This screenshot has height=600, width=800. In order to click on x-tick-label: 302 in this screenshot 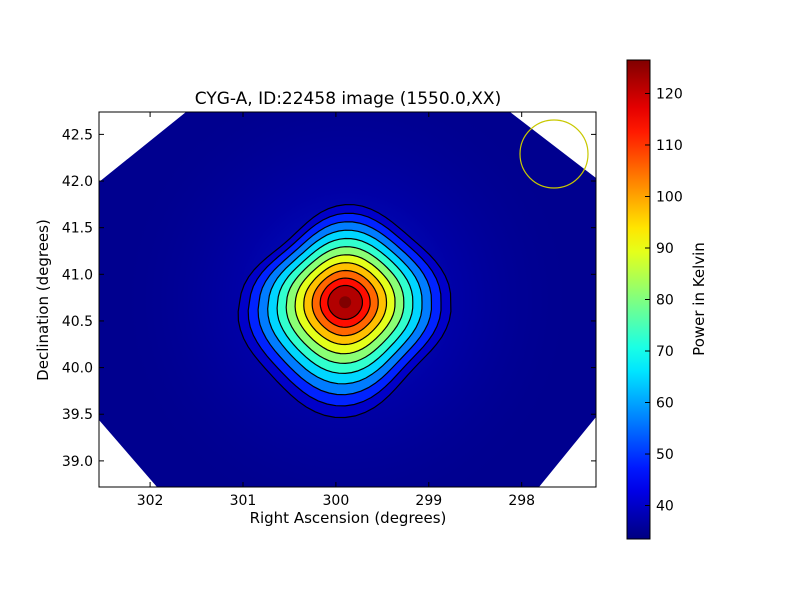, I will do `click(150, 501)`.